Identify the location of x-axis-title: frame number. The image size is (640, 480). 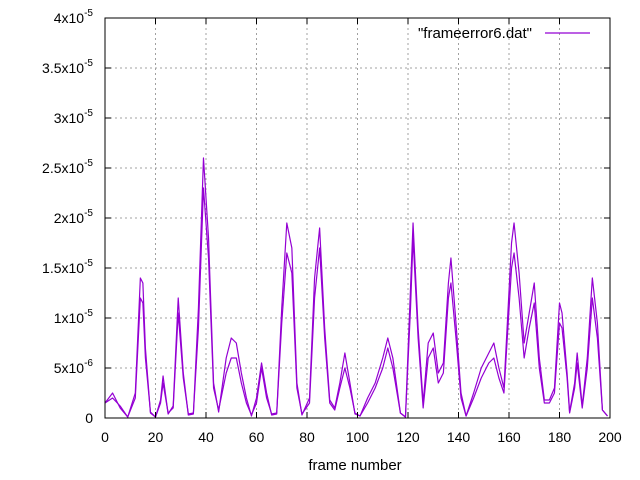
(354, 465).